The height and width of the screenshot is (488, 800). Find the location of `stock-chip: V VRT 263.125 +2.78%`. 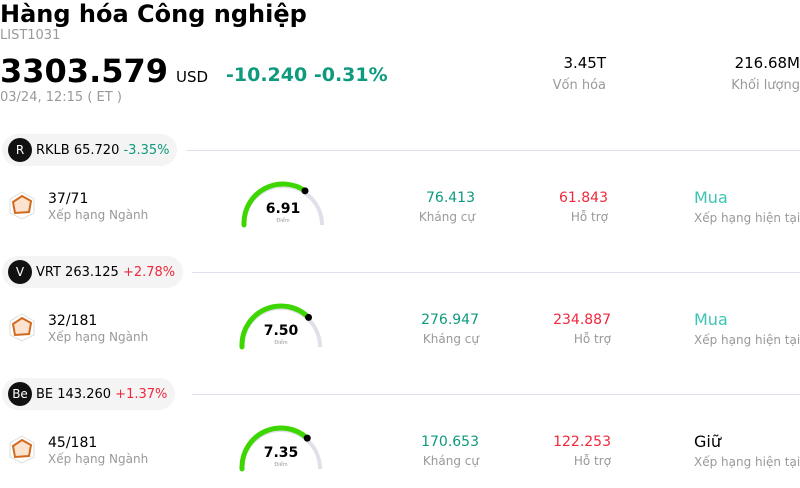

stock-chip: V VRT 263.125 +2.78% is located at coordinates (93, 272).